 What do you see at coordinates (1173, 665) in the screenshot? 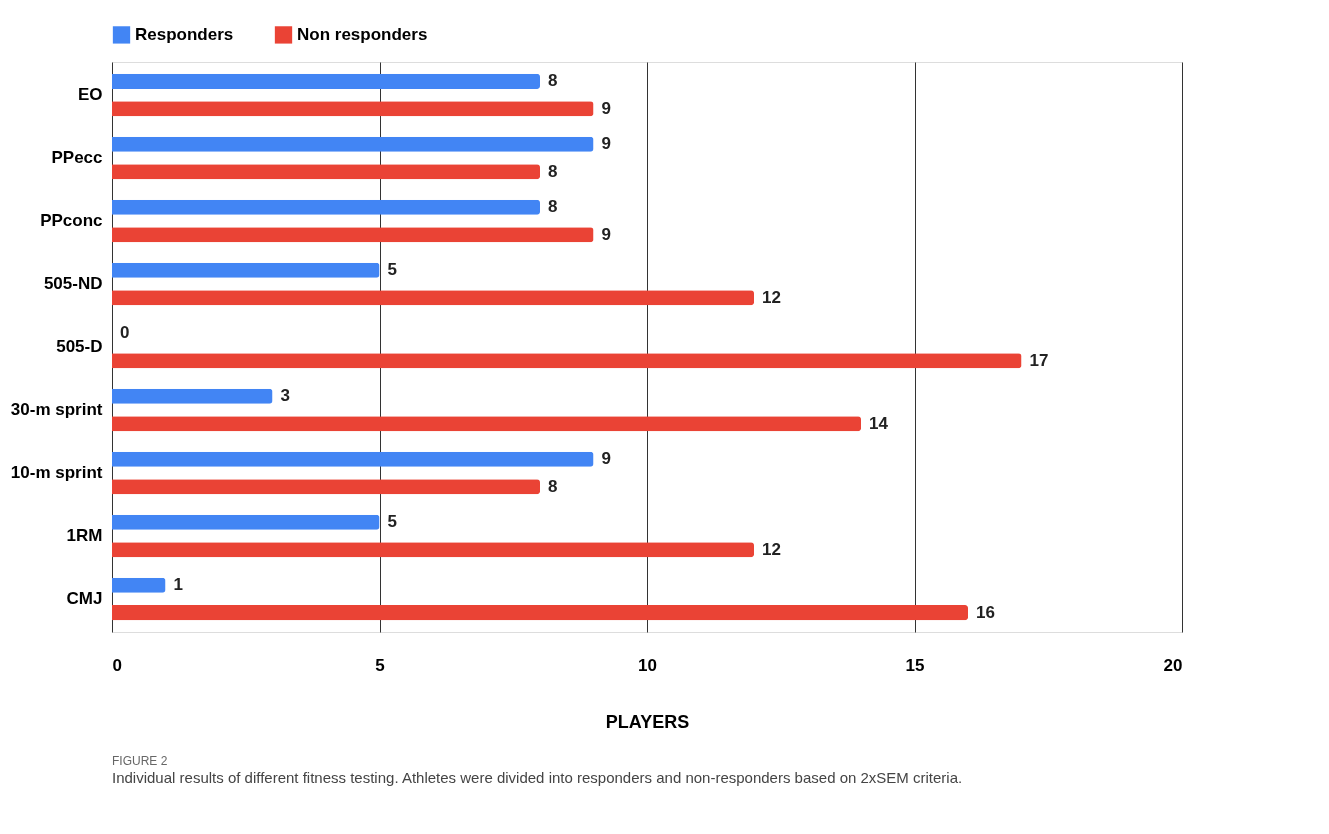
I see `x-tick-label: 20` at bounding box center [1173, 665].